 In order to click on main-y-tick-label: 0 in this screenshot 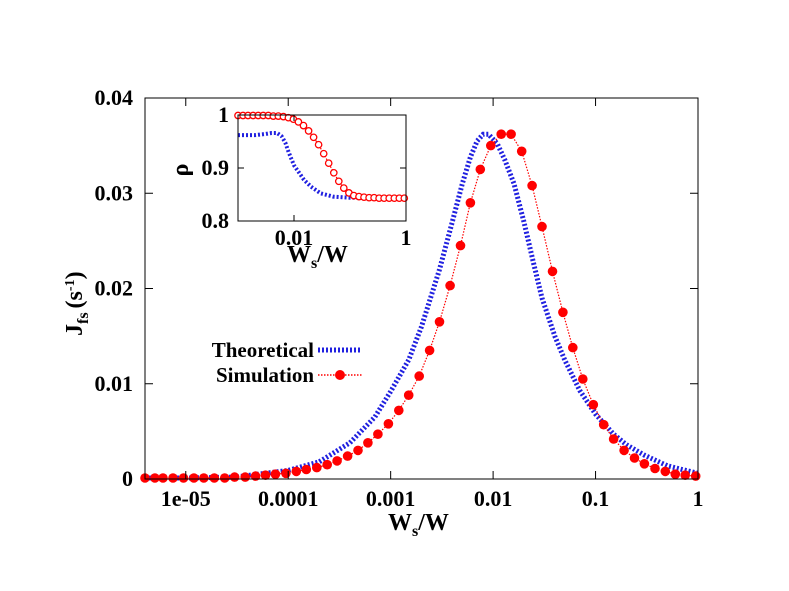, I will do `click(127, 478)`.